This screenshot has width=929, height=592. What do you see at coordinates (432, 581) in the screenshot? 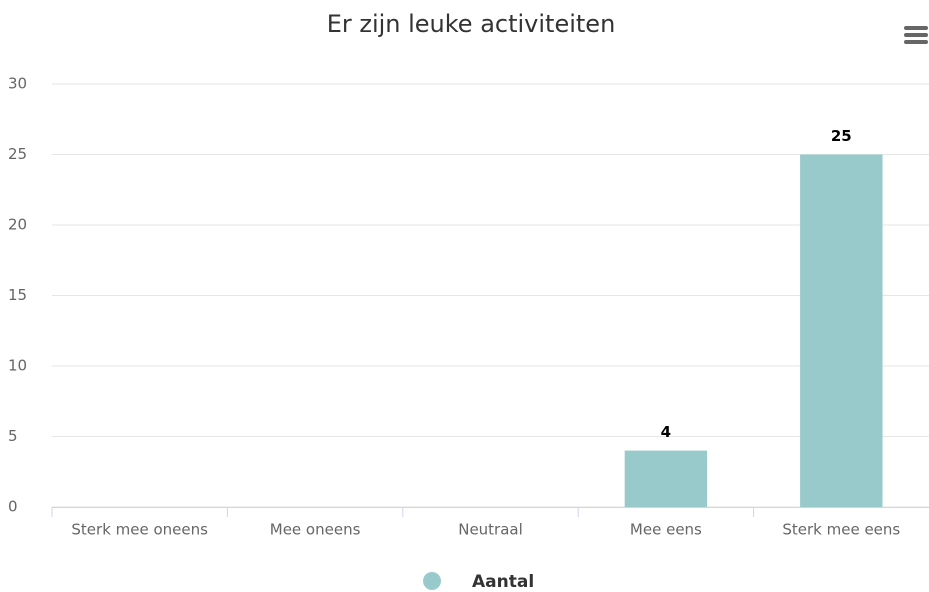
I see `legend-marker` at bounding box center [432, 581].